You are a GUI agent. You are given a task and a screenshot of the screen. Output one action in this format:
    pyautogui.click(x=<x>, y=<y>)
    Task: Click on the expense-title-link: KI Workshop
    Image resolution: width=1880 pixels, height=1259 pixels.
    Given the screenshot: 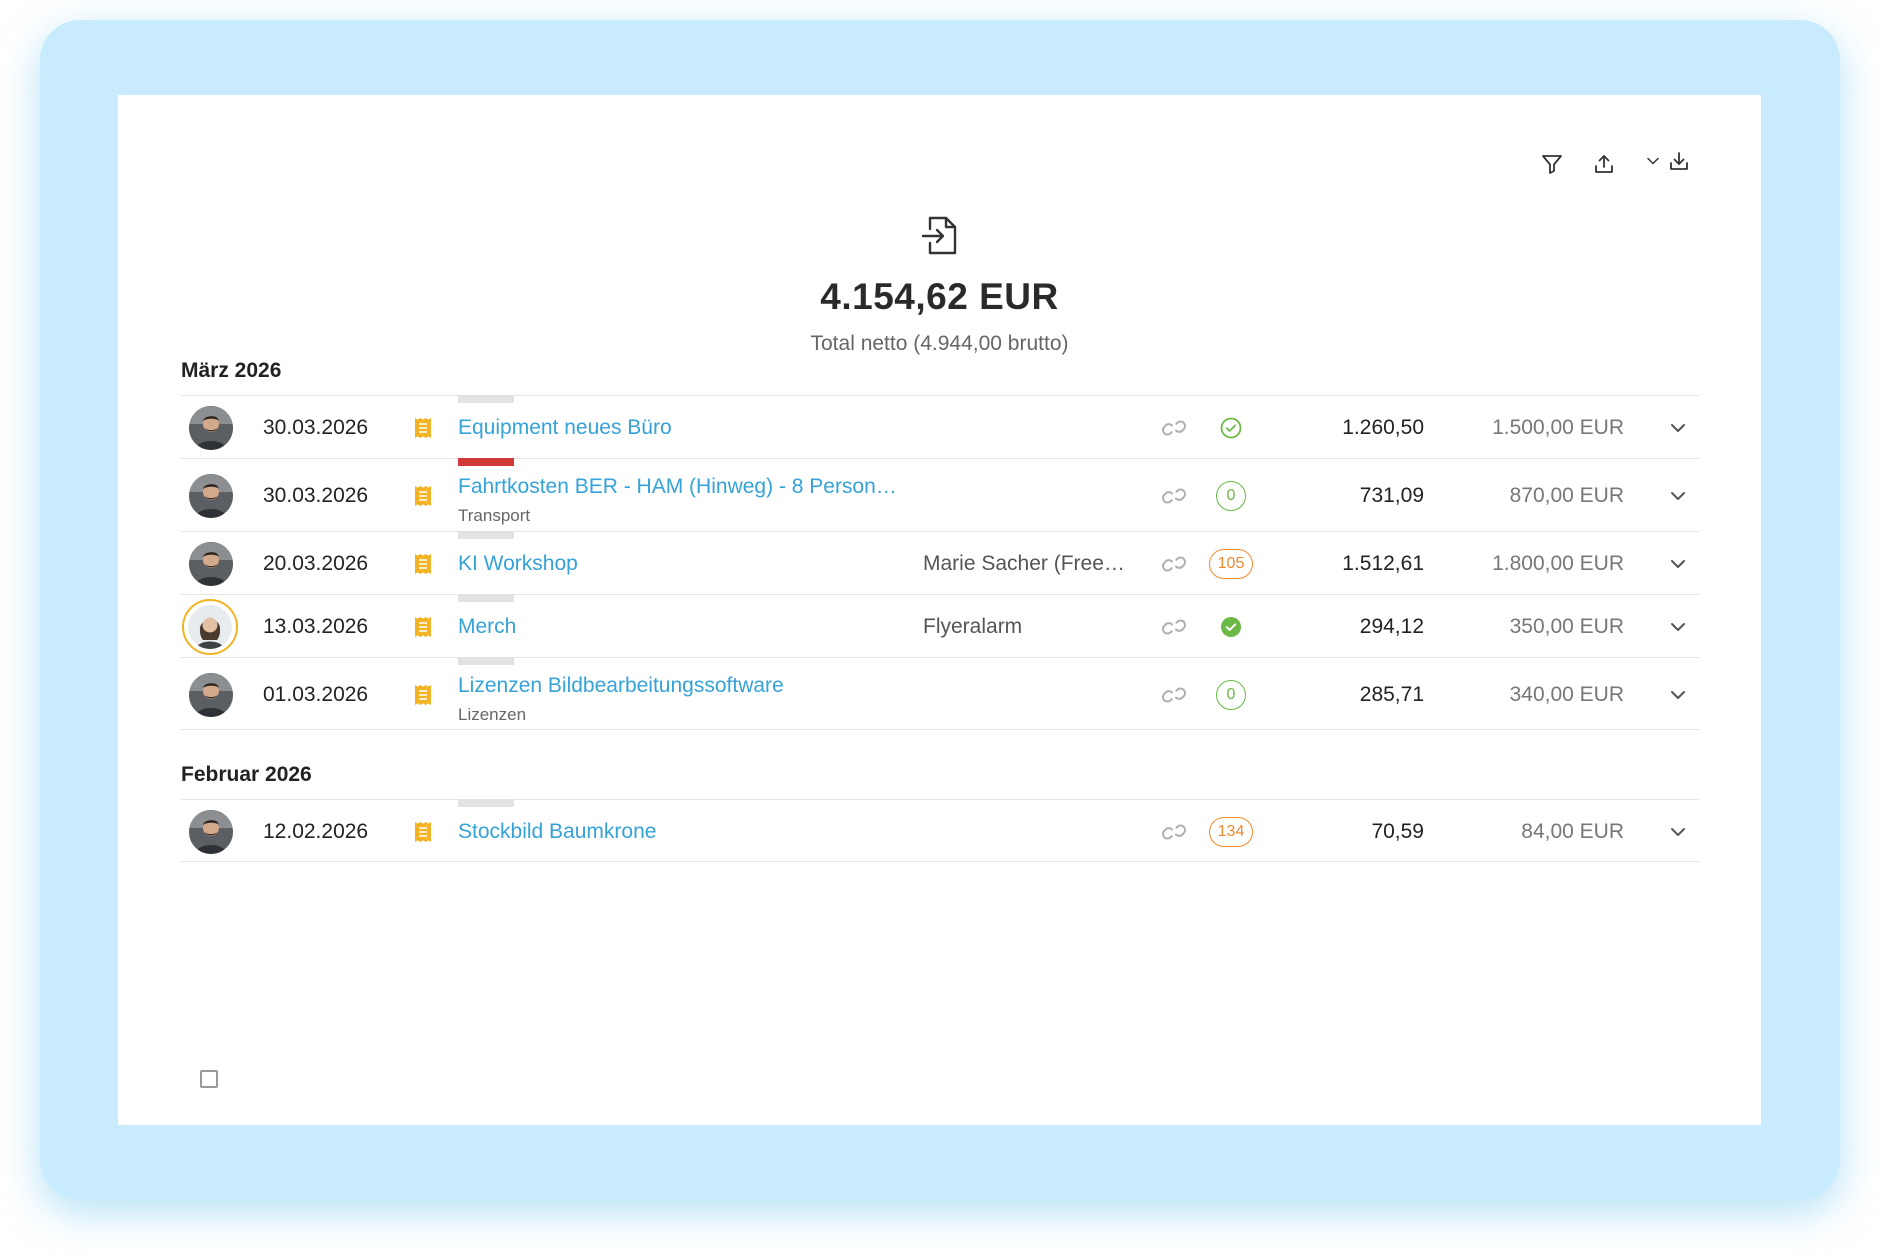 What is the action you would take?
    pyautogui.click(x=518, y=563)
    